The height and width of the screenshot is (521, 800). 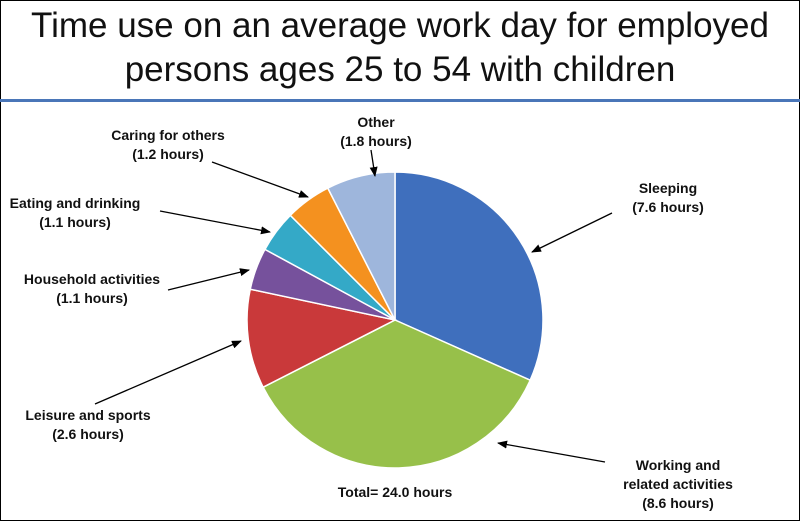 What do you see at coordinates (668, 207) in the screenshot?
I see `slice-label-0-line-1: (7.6 hours)` at bounding box center [668, 207].